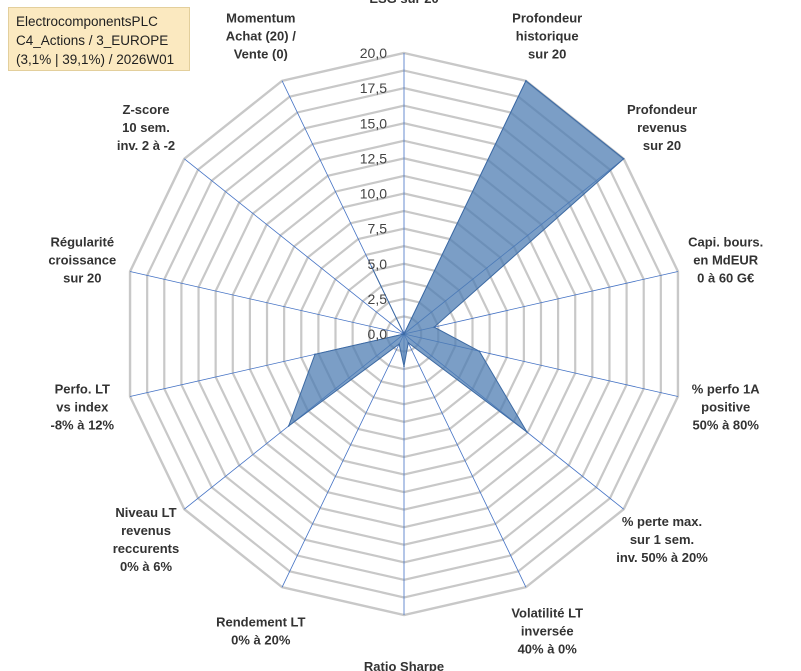  Describe the element at coordinates (725, 242) in the screenshot. I see `axis-label-line: Capi. bours.` at that location.